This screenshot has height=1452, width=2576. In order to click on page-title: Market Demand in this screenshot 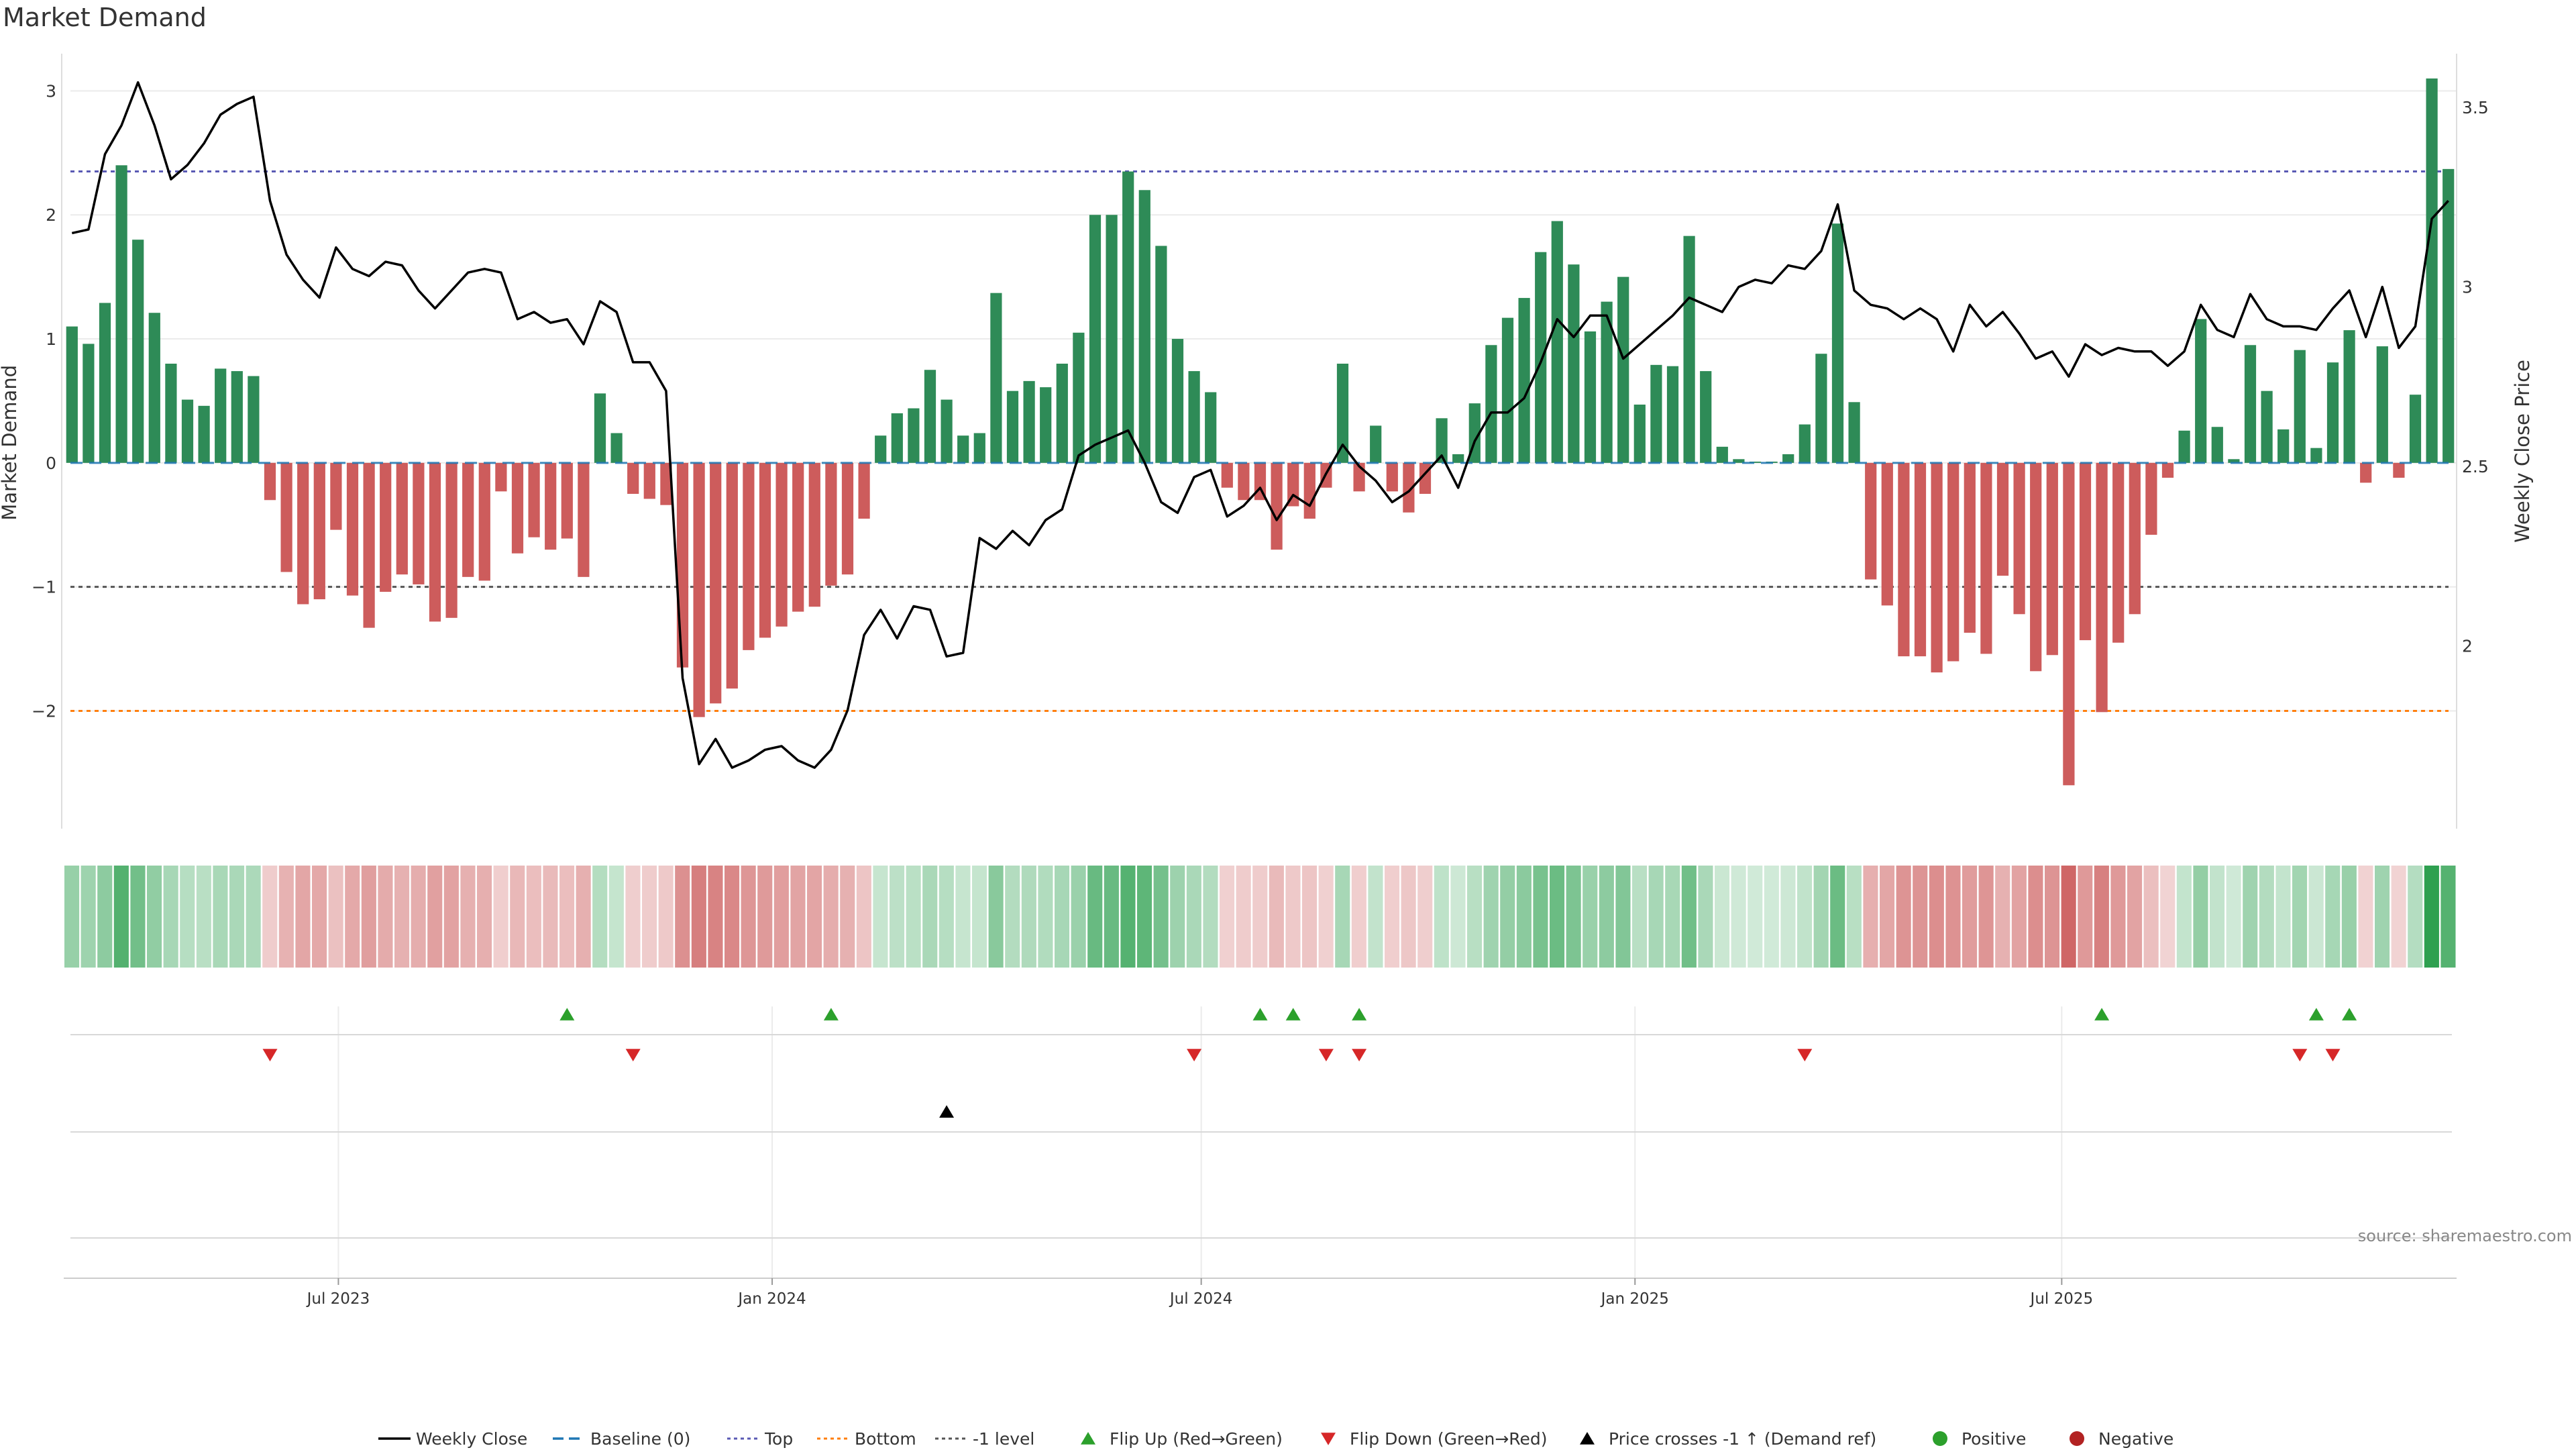, I will do `click(105, 18)`.